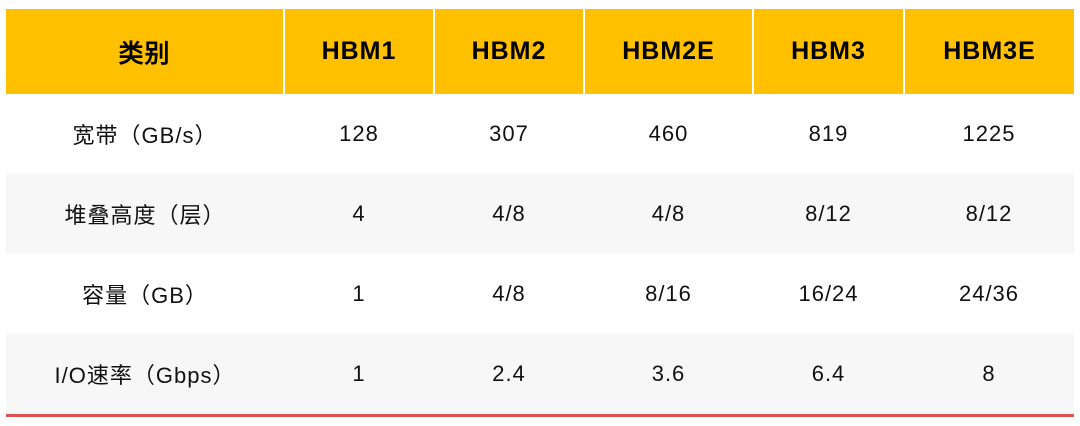 The width and height of the screenshot is (1080, 426). I want to click on table-cell: 128, so click(359, 133).